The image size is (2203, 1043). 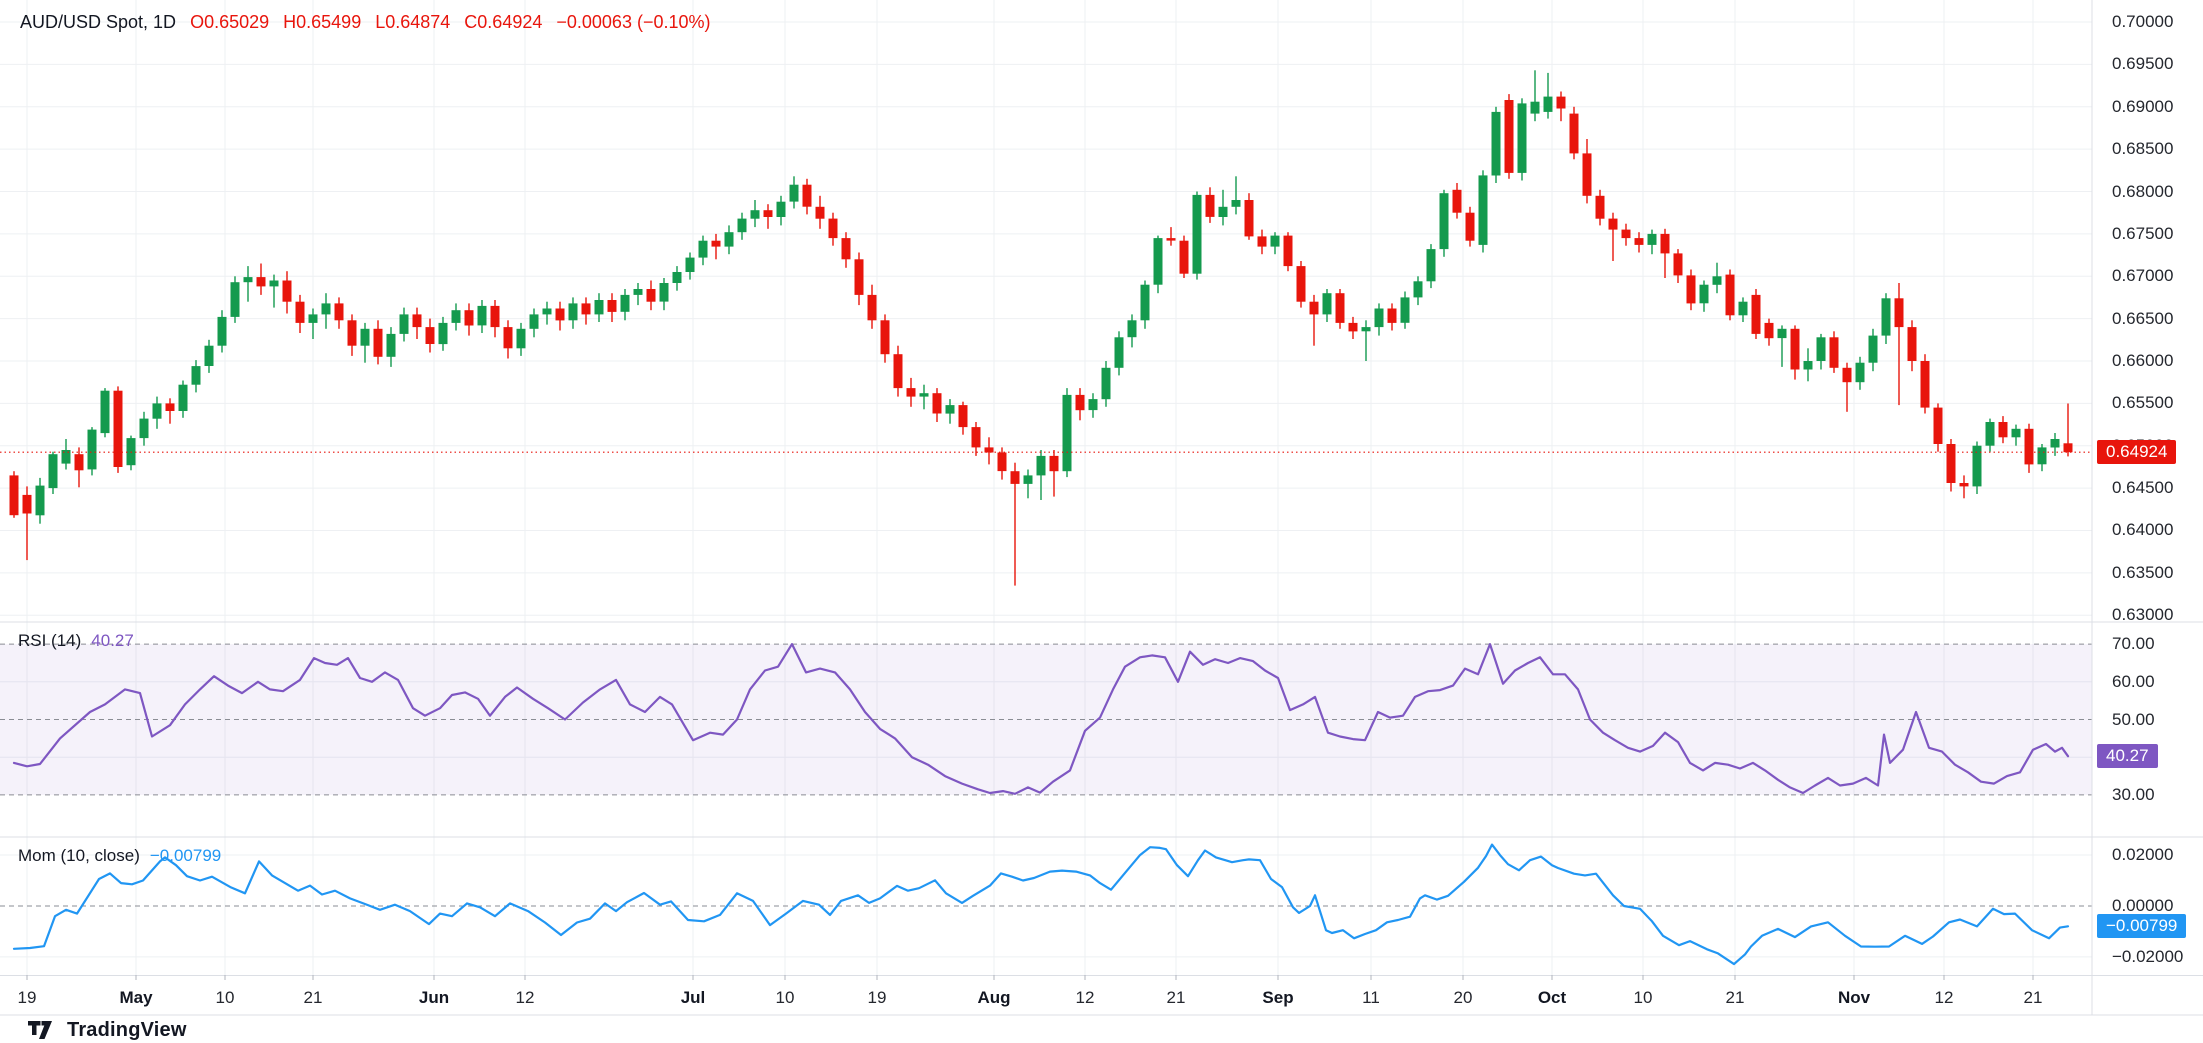 I want to click on time-axis-month-label: Aug, so click(x=994, y=997).